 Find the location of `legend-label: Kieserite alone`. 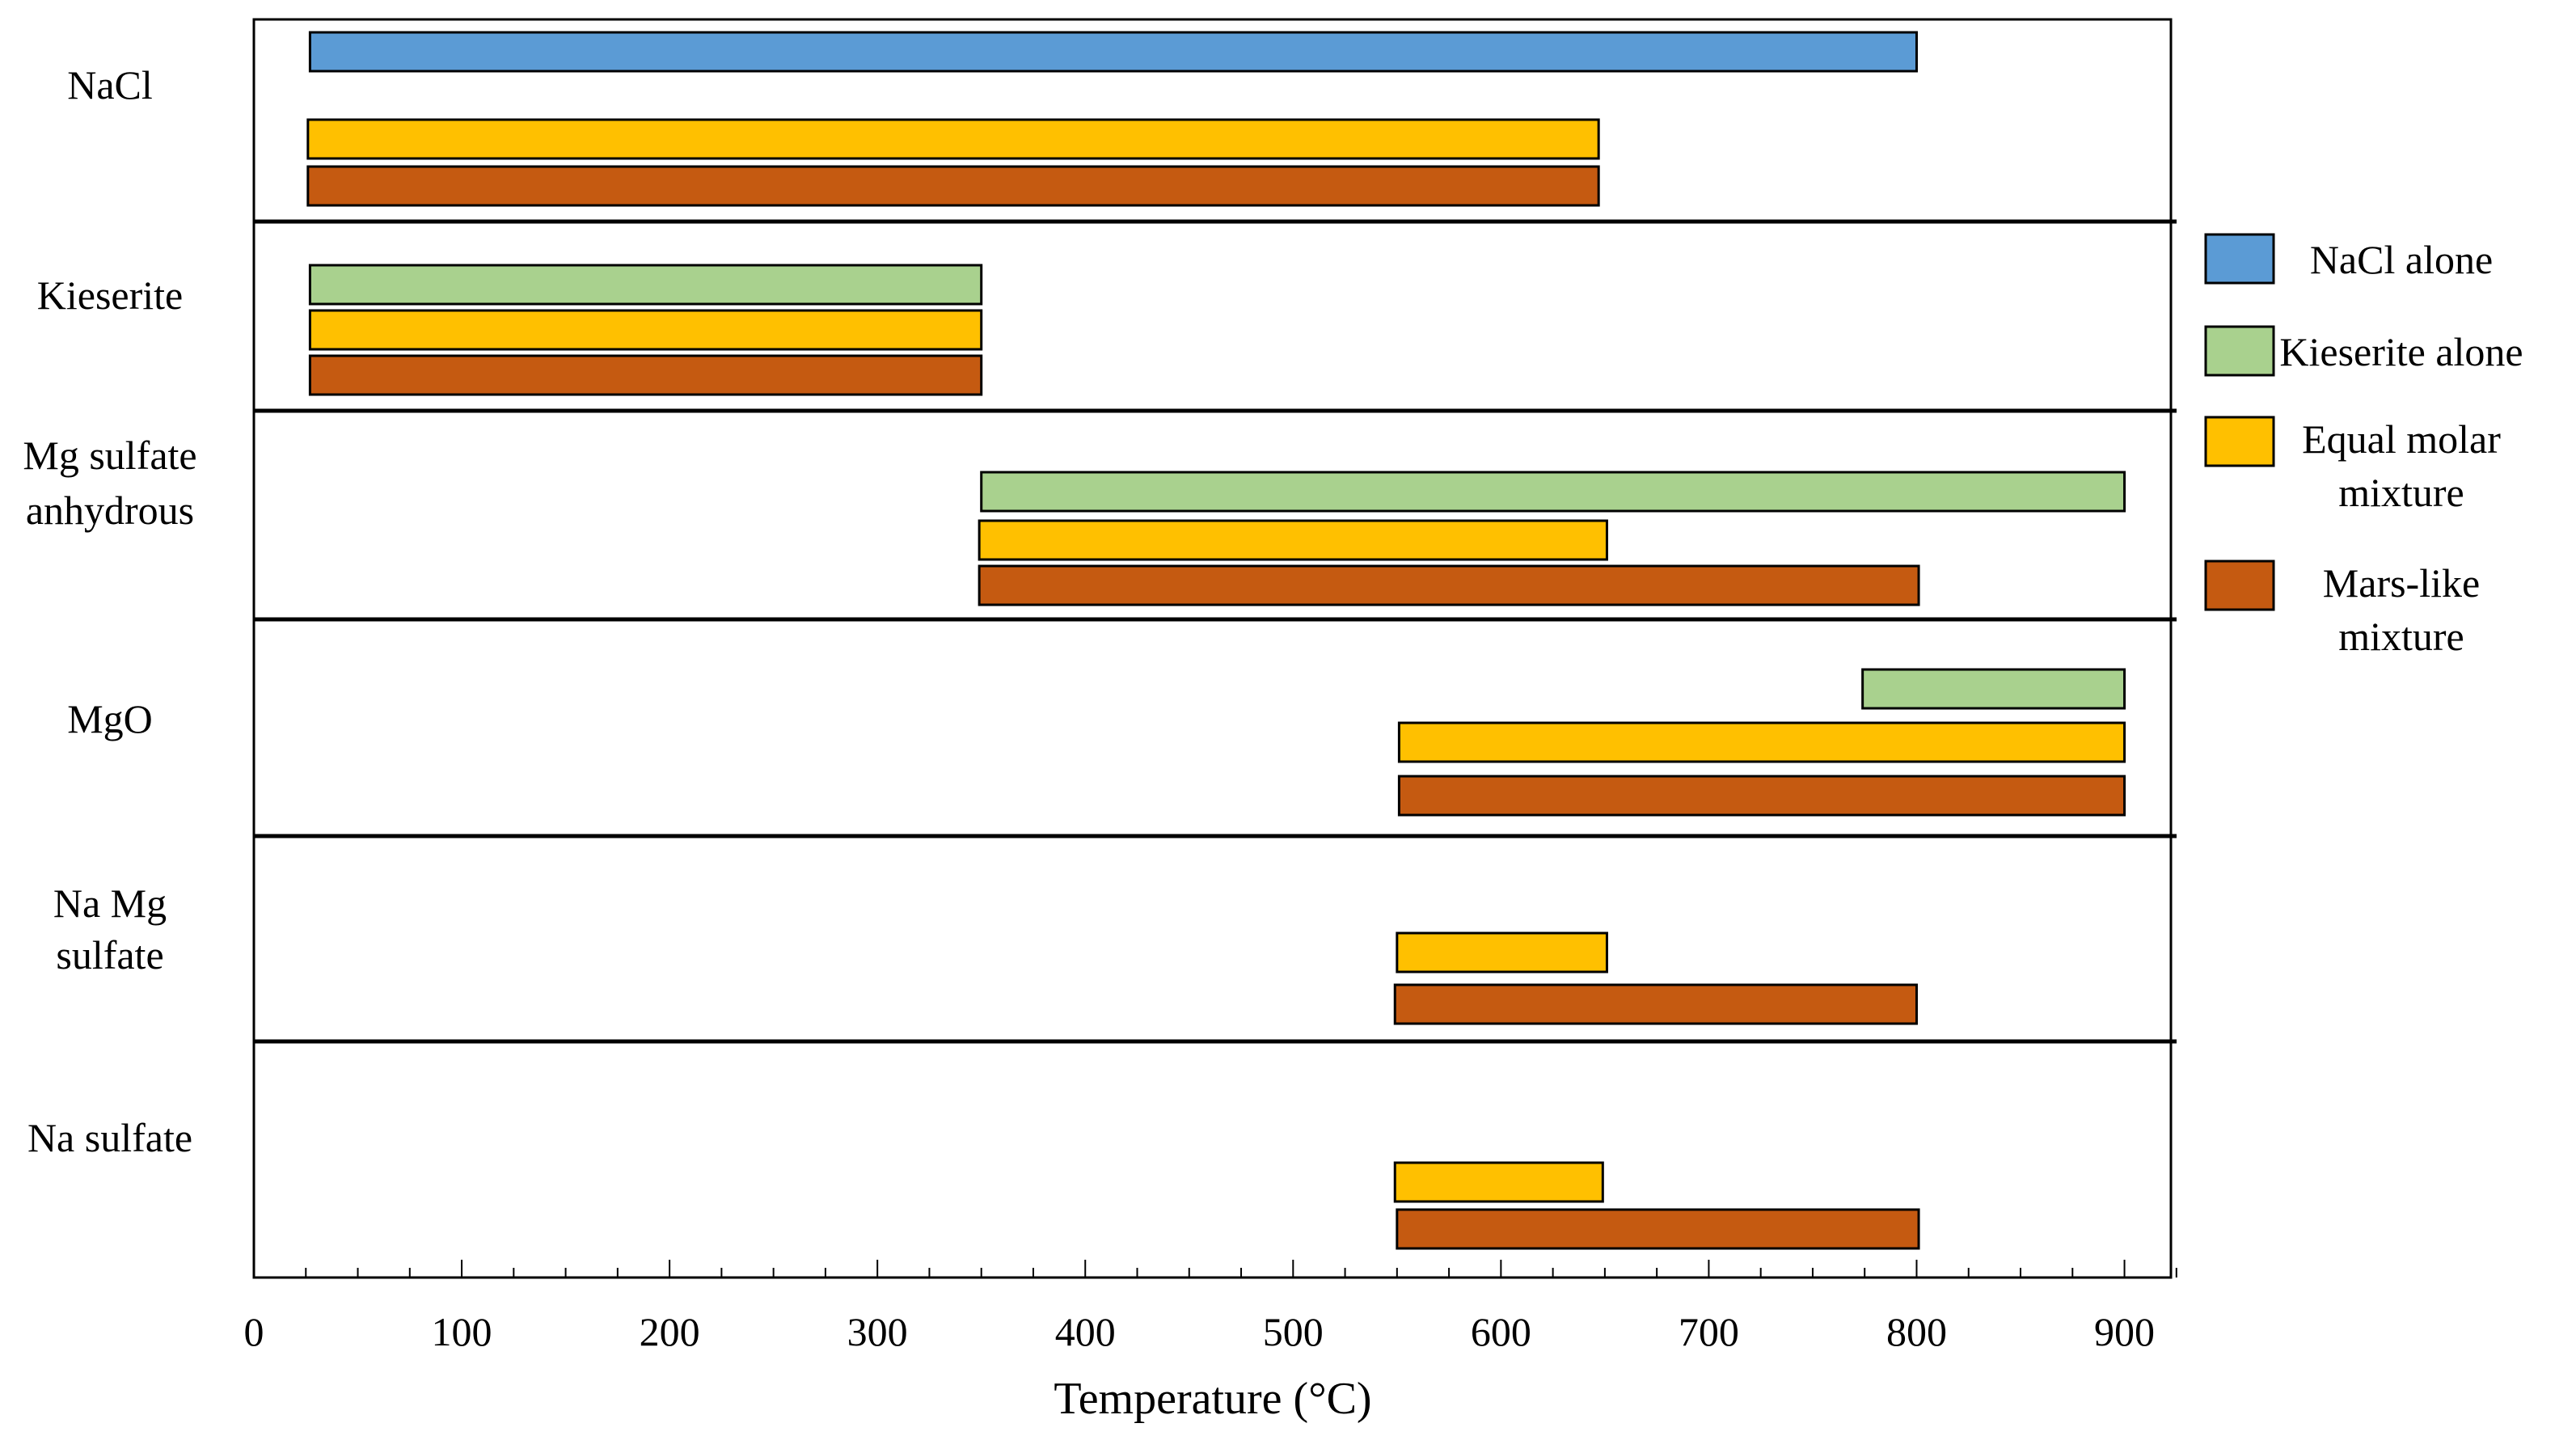

legend-label: Kieserite alone is located at coordinates (2401, 351).